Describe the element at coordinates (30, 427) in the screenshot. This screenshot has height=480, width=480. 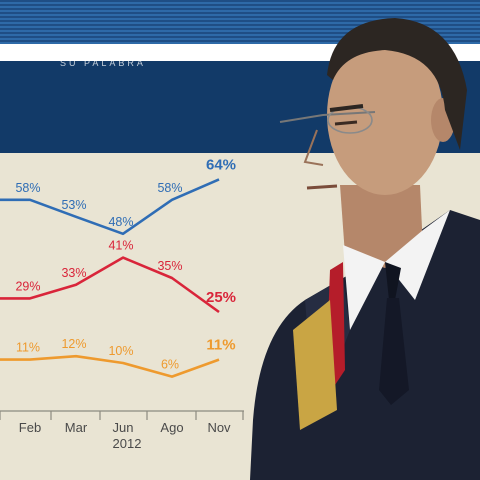
I see `x-tick-label: Feb` at that location.